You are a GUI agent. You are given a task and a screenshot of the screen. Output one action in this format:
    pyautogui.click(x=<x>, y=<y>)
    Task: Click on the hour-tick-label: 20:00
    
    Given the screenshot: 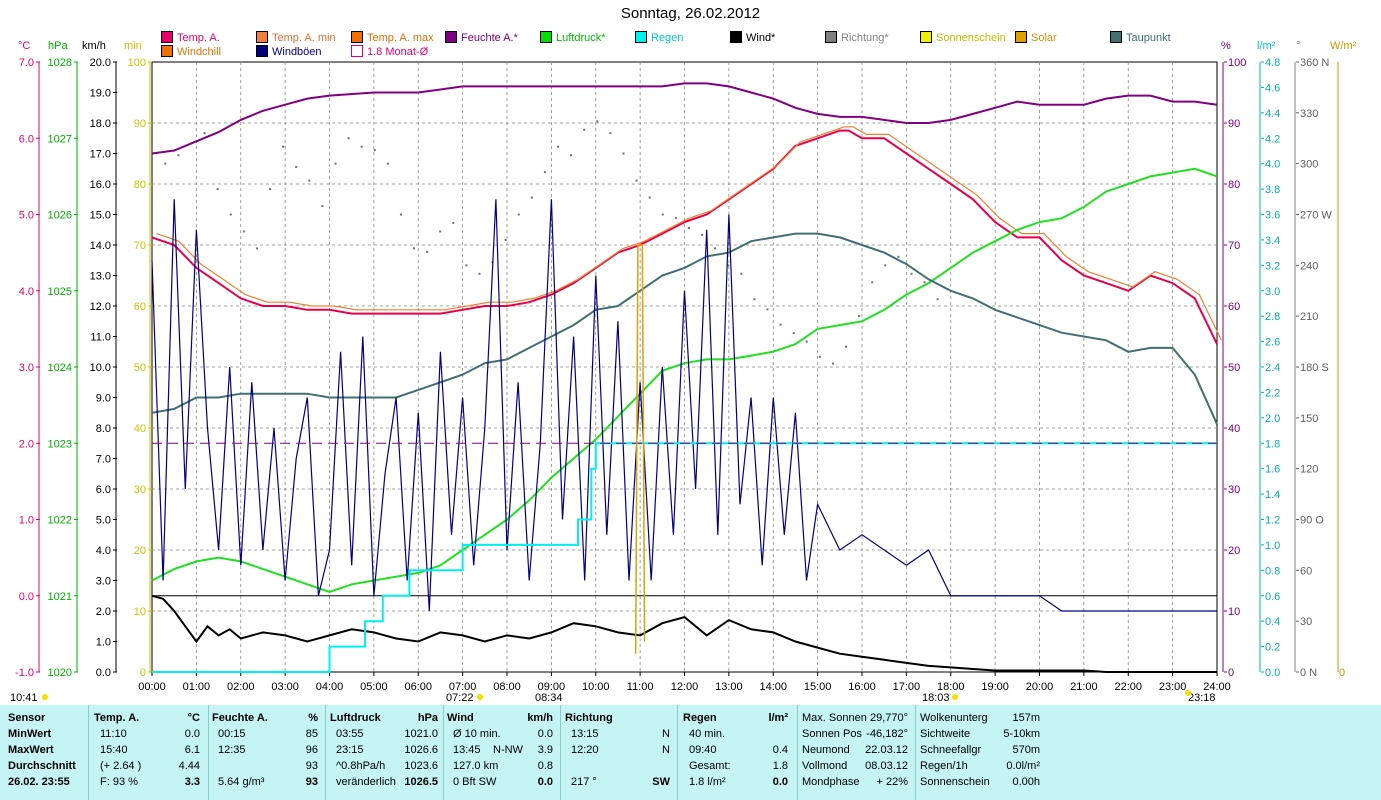 What is the action you would take?
    pyautogui.click(x=1040, y=687)
    